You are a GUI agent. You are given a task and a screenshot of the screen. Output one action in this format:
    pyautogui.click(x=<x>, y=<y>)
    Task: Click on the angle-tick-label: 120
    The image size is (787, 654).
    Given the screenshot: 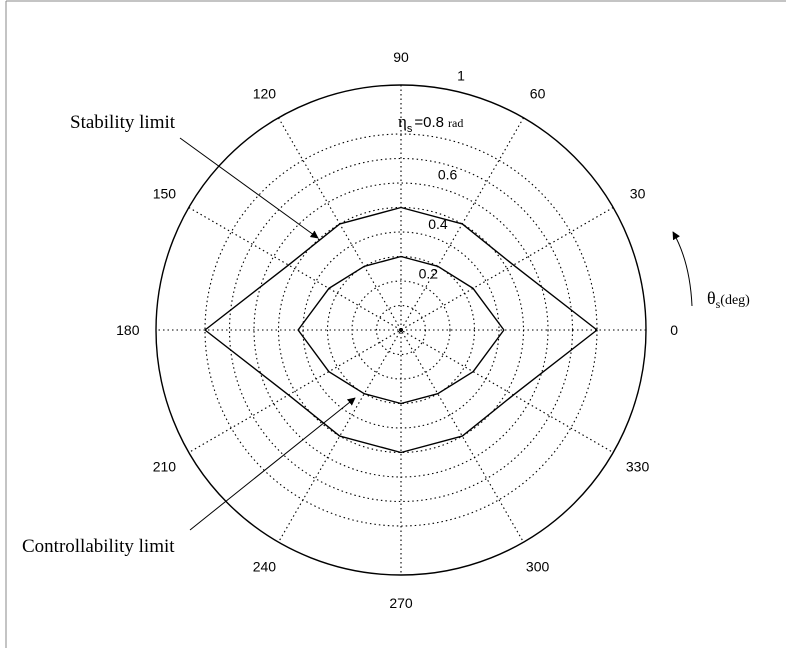 What is the action you would take?
    pyautogui.click(x=265, y=93)
    